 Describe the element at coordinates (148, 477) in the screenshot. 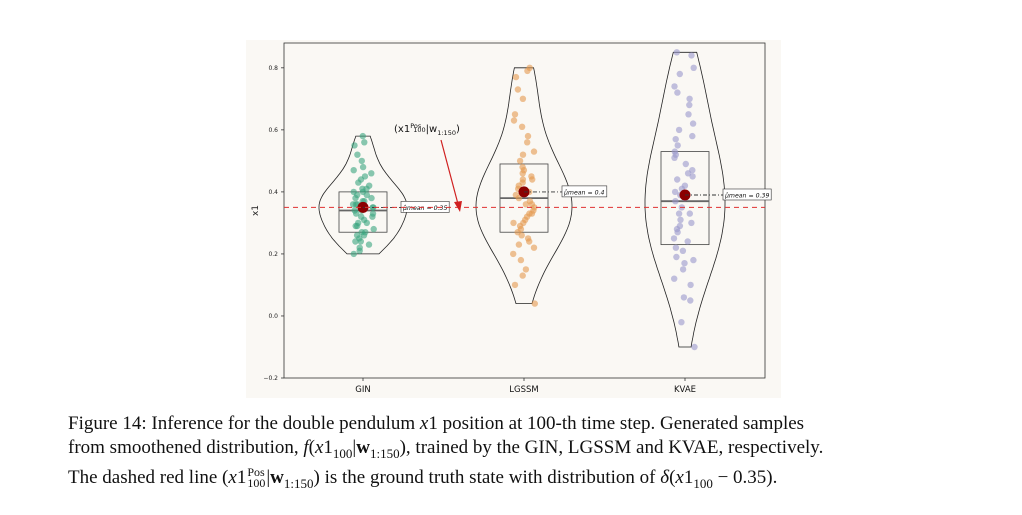

I see `caption-text: The dashed red line (` at that location.